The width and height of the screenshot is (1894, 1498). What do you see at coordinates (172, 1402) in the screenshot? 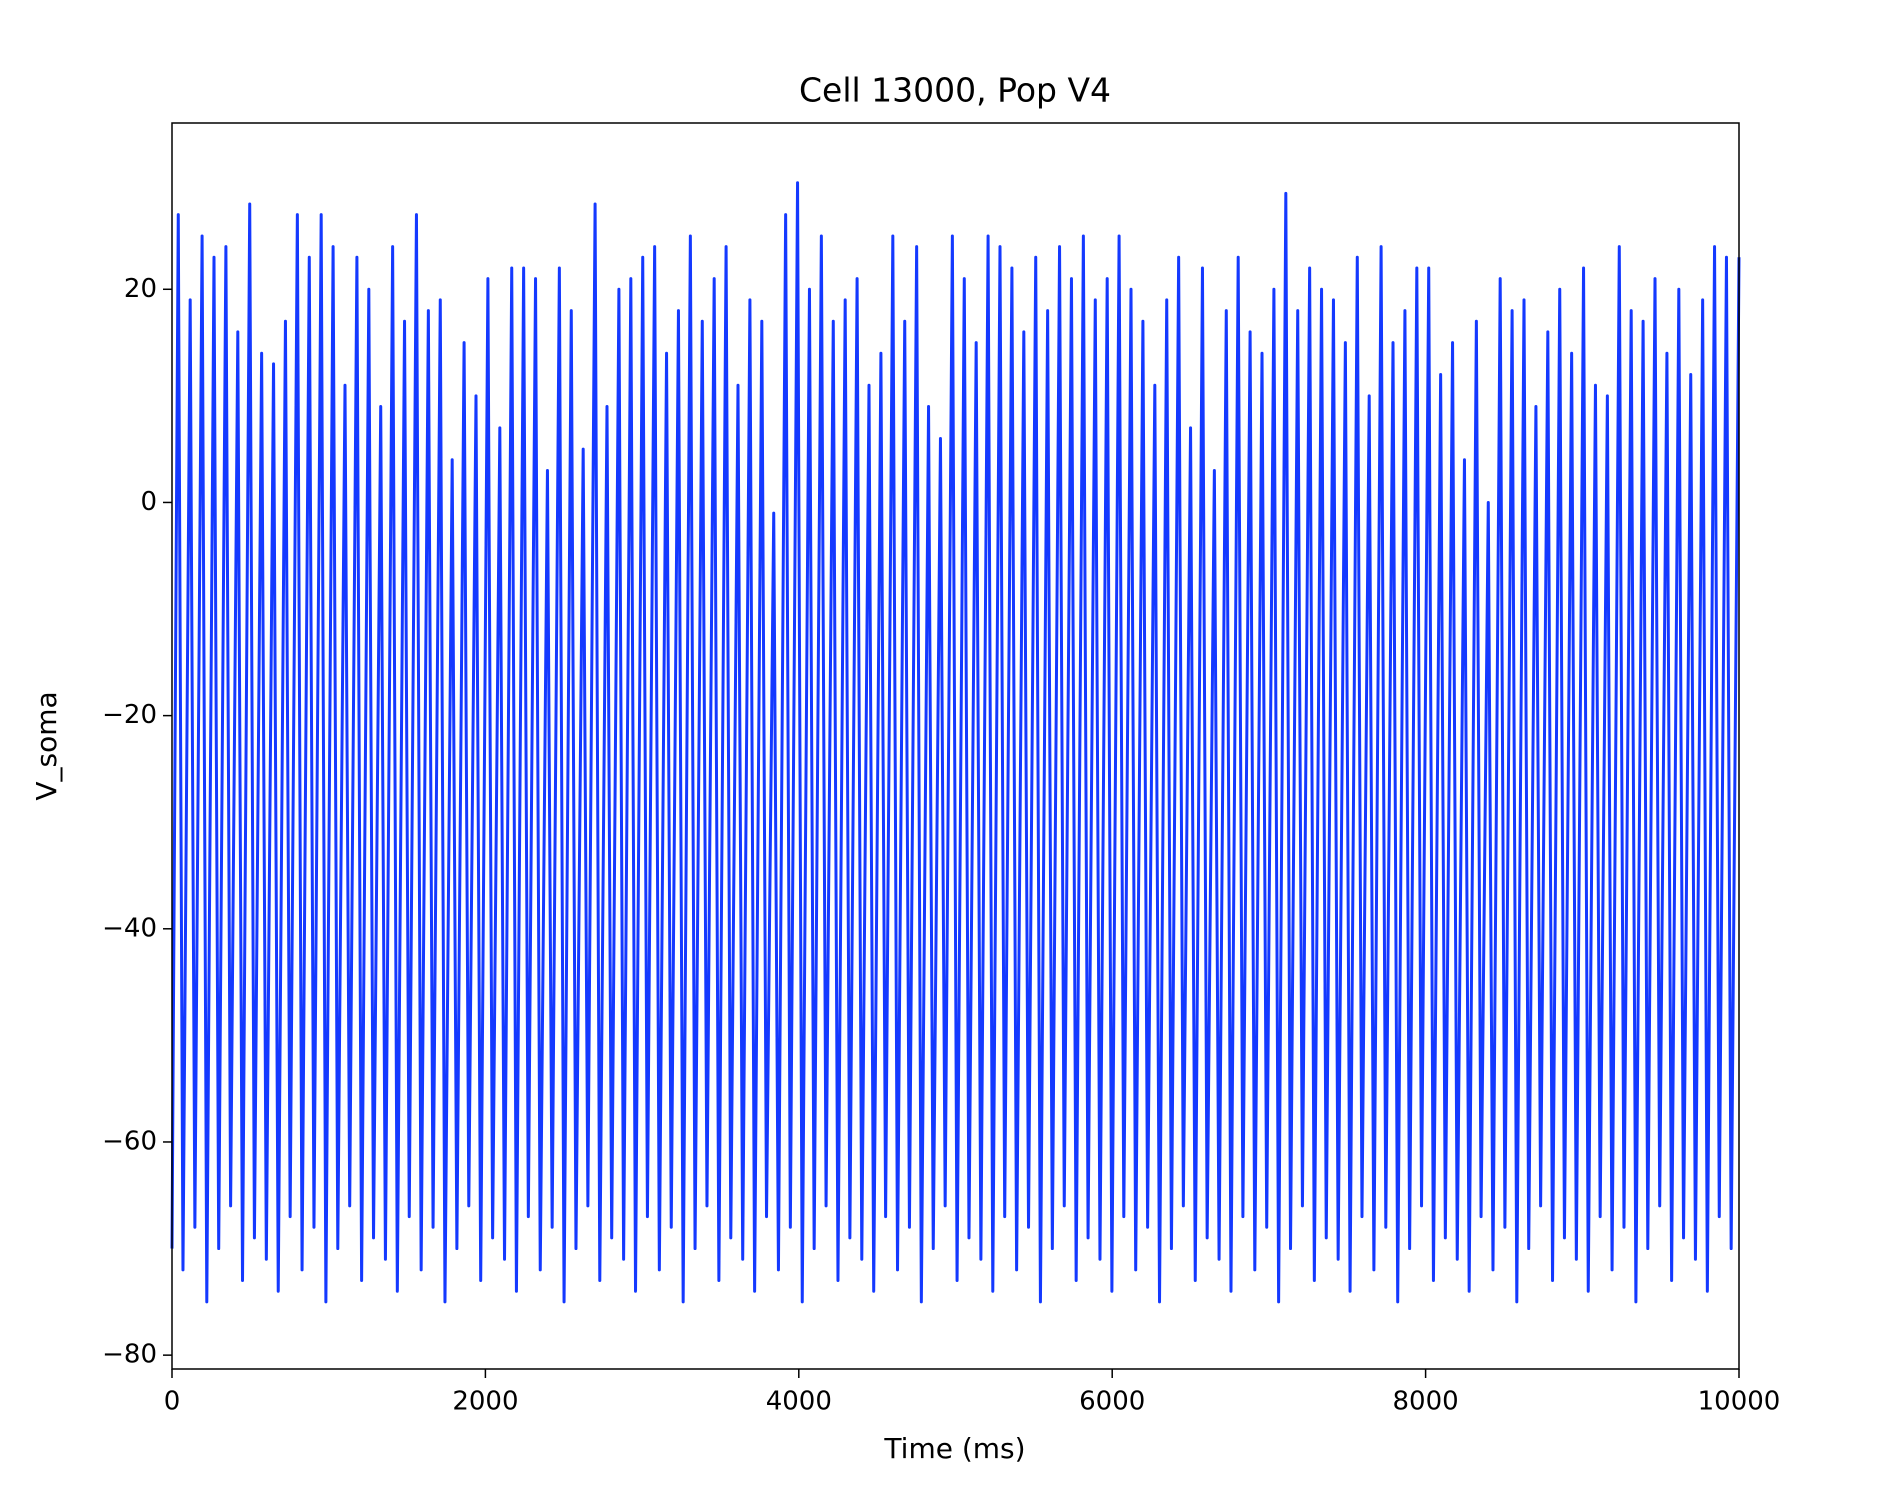
I see `x-tick-label: 0` at bounding box center [172, 1402].